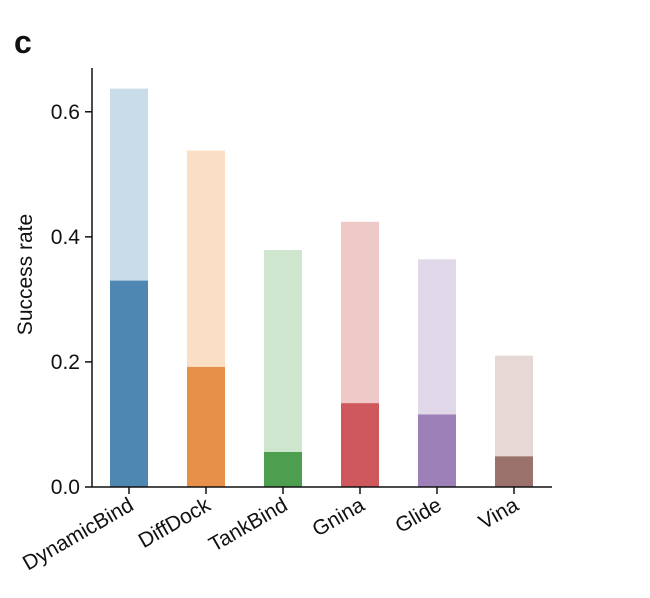  I want to click on x-tick-label: Vina, so click(499, 513).